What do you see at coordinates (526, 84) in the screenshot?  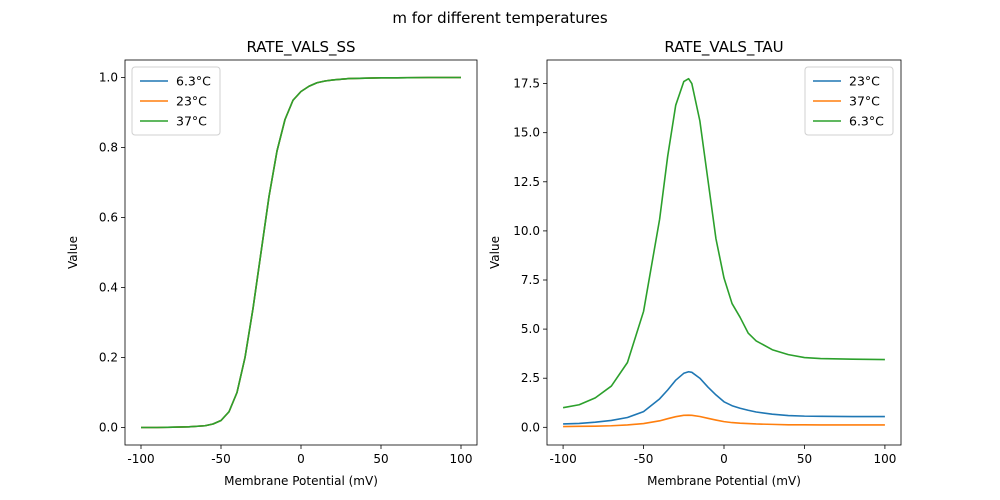 I see `y-tick-label: 17.5` at bounding box center [526, 84].